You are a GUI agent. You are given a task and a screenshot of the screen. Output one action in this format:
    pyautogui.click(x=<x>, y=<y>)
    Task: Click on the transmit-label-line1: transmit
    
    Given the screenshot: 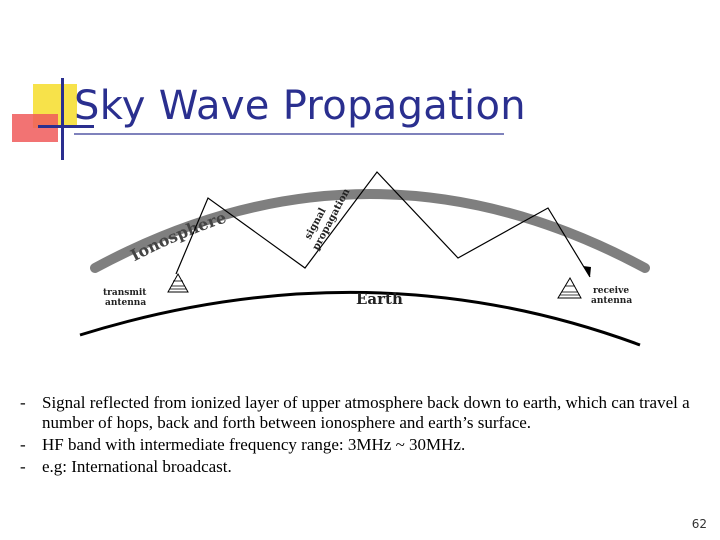 What is the action you would take?
    pyautogui.click(x=125, y=293)
    